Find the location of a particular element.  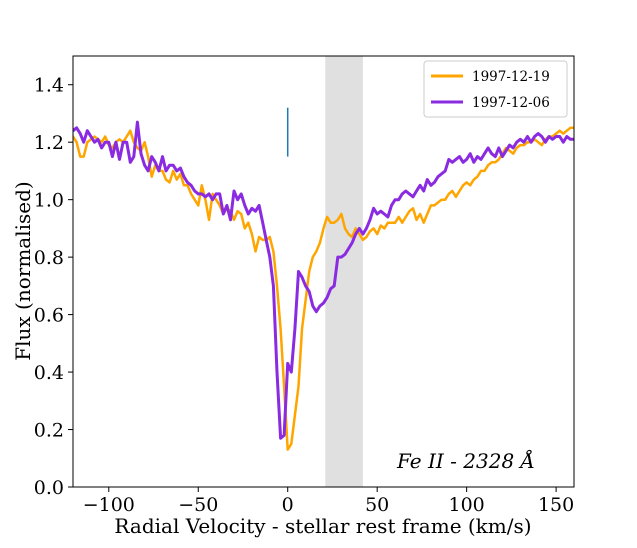

y-tick-label: 1.0 is located at coordinates (49, 201).